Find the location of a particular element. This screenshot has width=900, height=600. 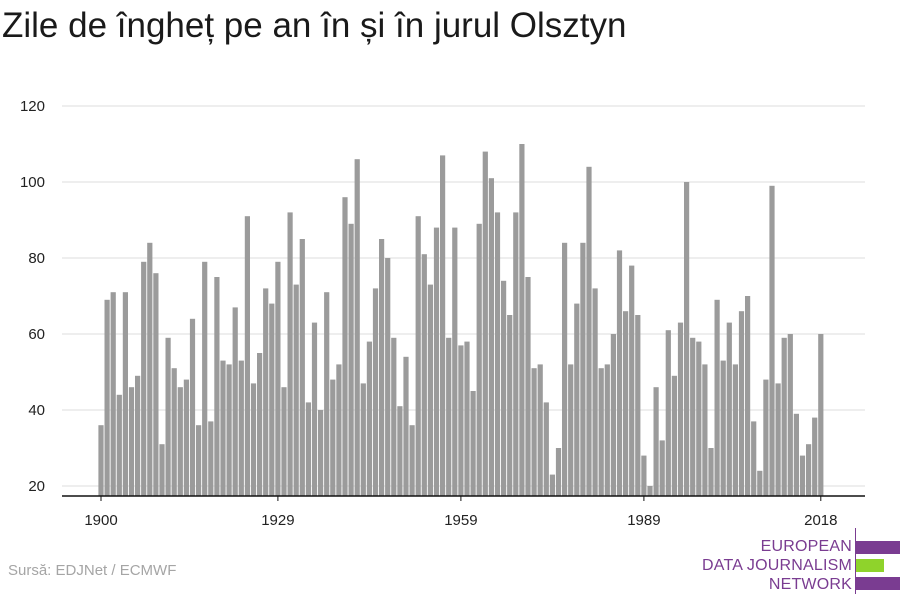

x-tick-label: 1929 is located at coordinates (277, 520).